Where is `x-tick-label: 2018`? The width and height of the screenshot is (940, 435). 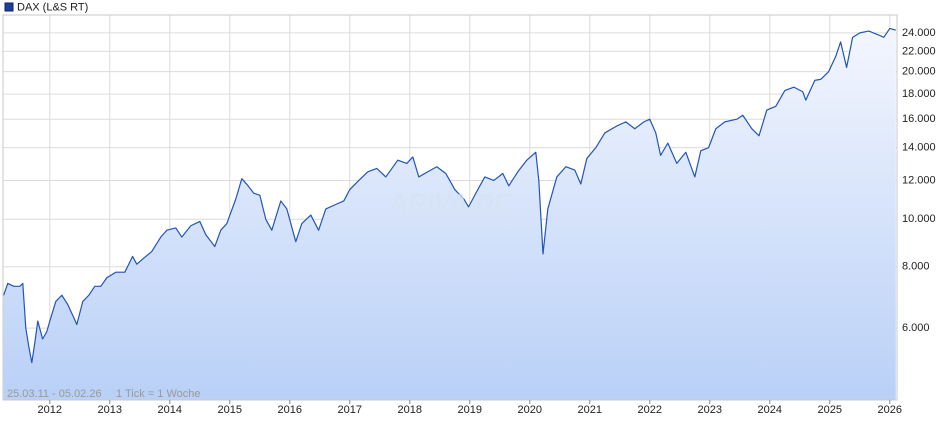 x-tick-label: 2018 is located at coordinates (410, 410).